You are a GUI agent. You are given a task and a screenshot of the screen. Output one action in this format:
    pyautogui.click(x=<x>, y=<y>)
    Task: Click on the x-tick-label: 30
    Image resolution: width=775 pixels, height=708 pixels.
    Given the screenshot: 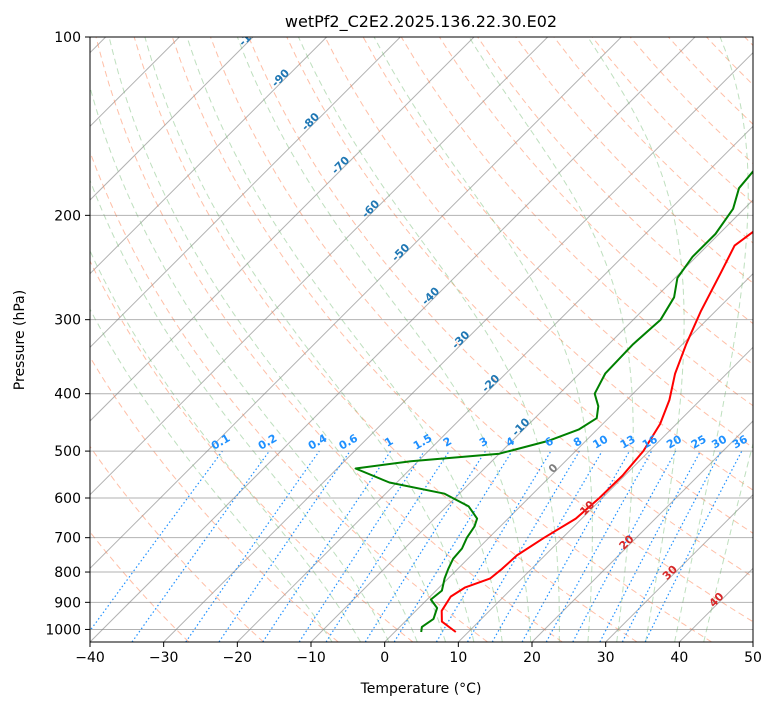 What is the action you would take?
    pyautogui.click(x=606, y=658)
    